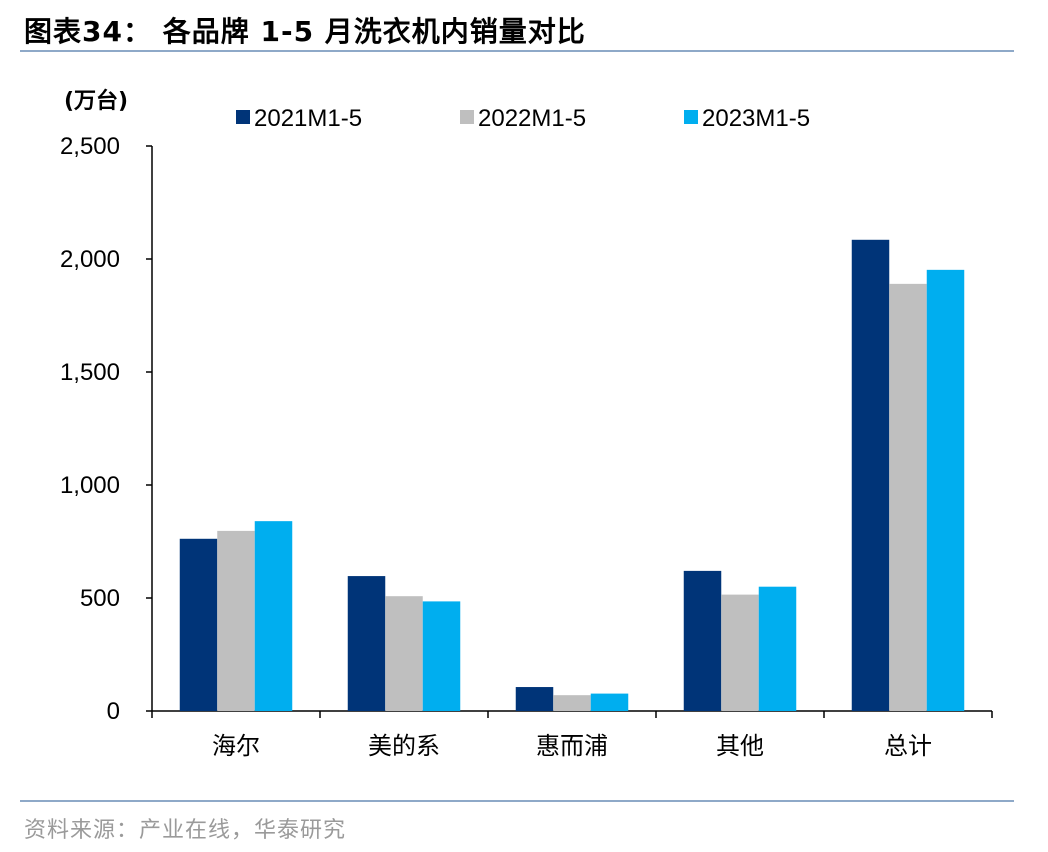 This screenshot has height=852, width=1048. I want to click on y-tick-label: 2,000, so click(90, 259).